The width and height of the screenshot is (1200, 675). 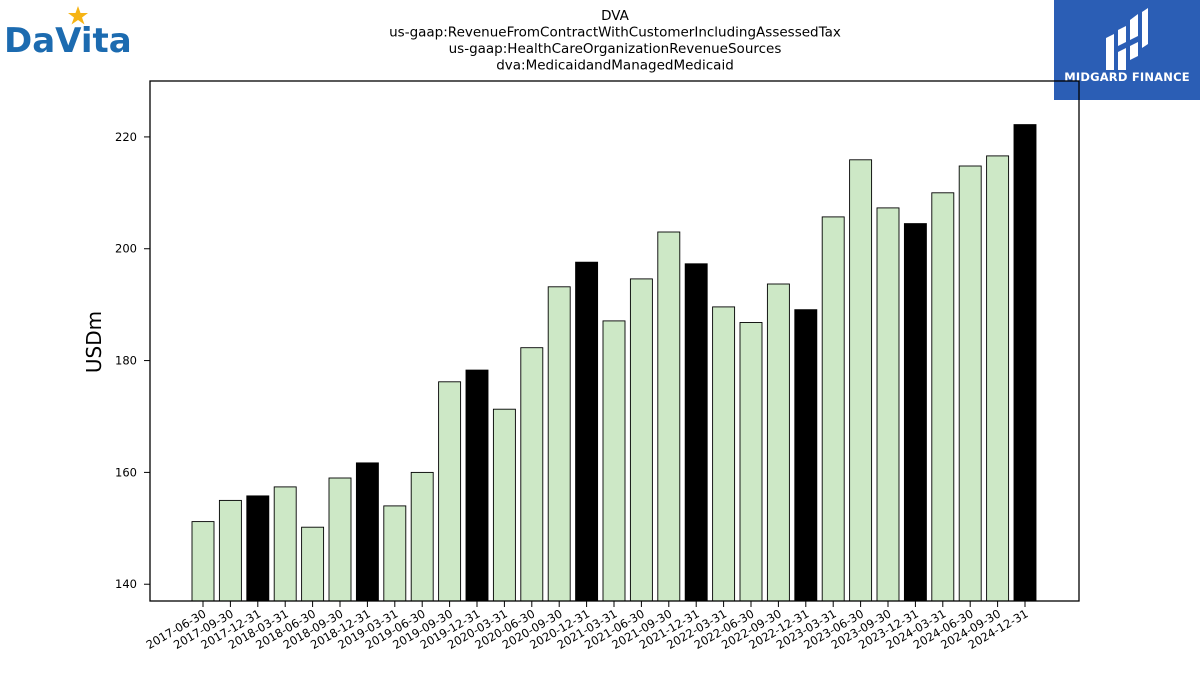 I want to click on y-axis-label: USDm, so click(x=94, y=342).